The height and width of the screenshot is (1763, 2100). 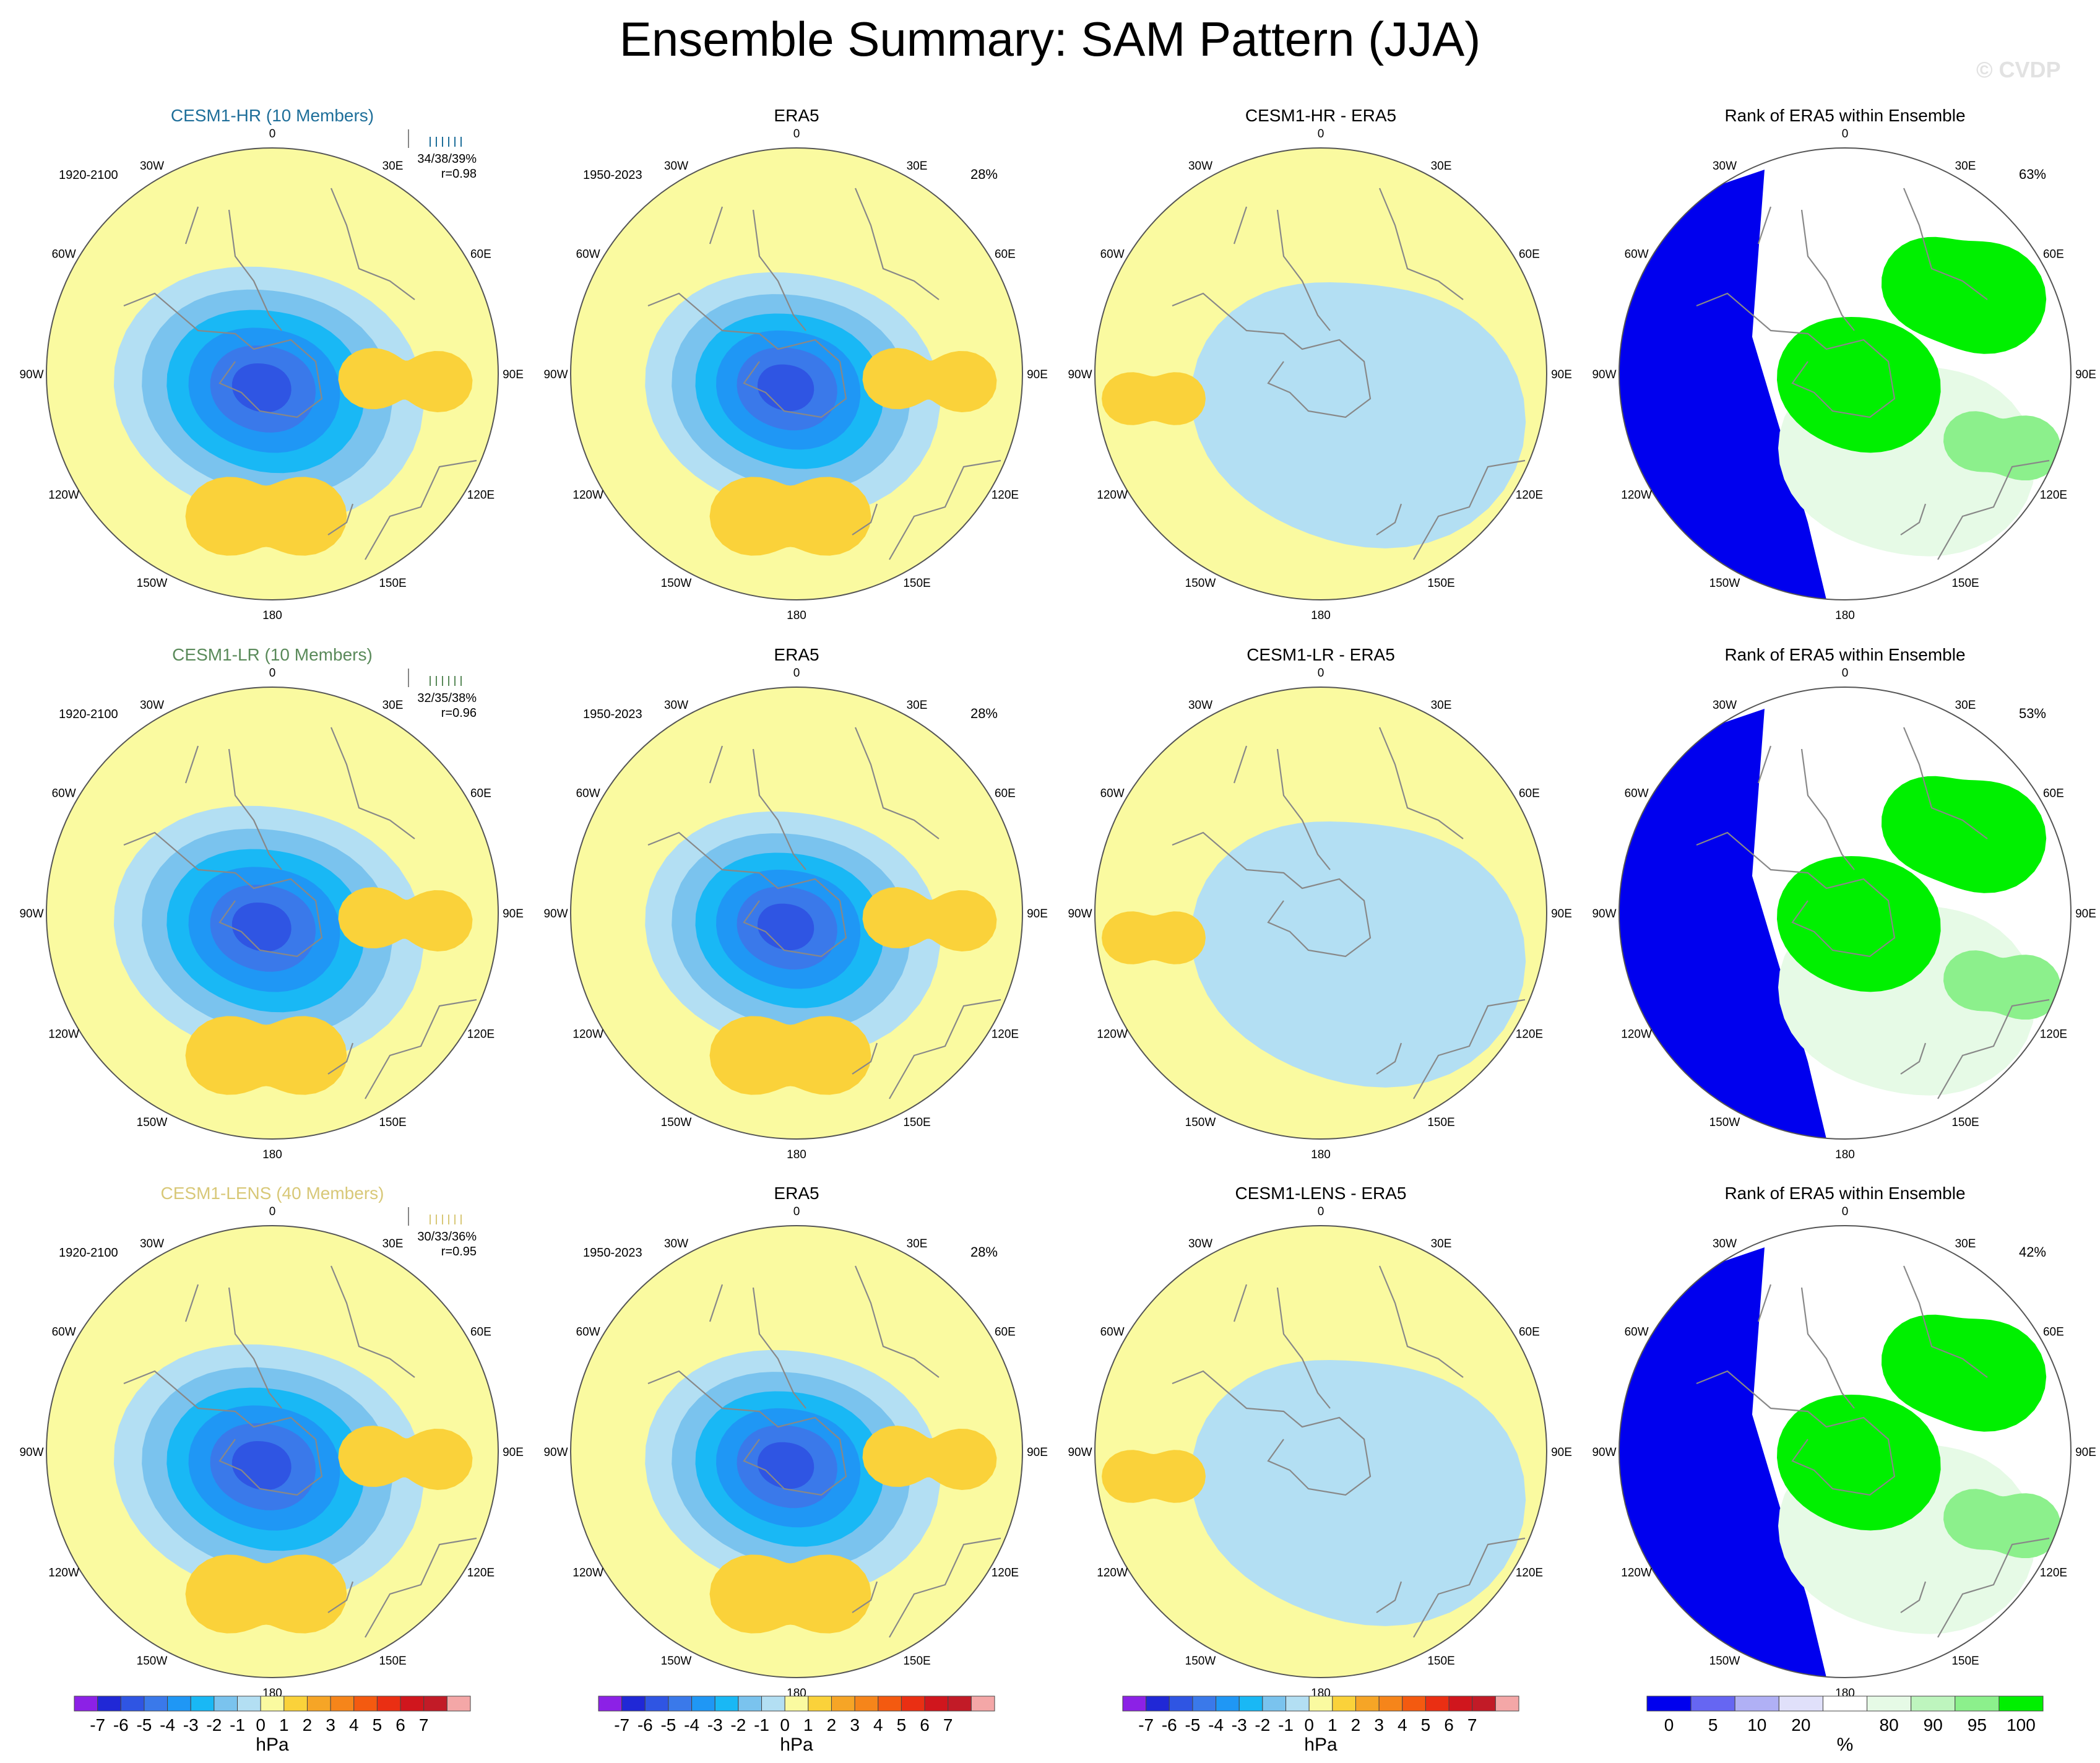 What do you see at coordinates (1050, 39) in the screenshot?
I see `figure-title: Ensemble Summary: SAM Pattern (JJA)` at bounding box center [1050, 39].